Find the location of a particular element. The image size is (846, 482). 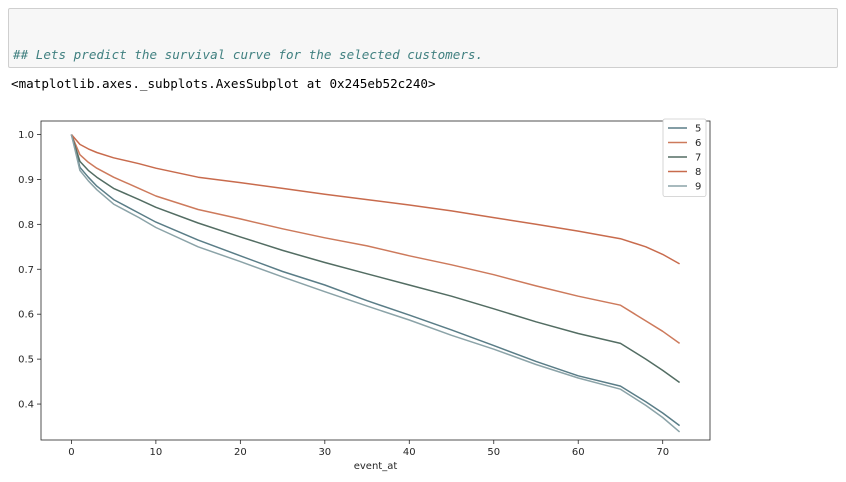

legend-label: 7 is located at coordinates (698, 158).